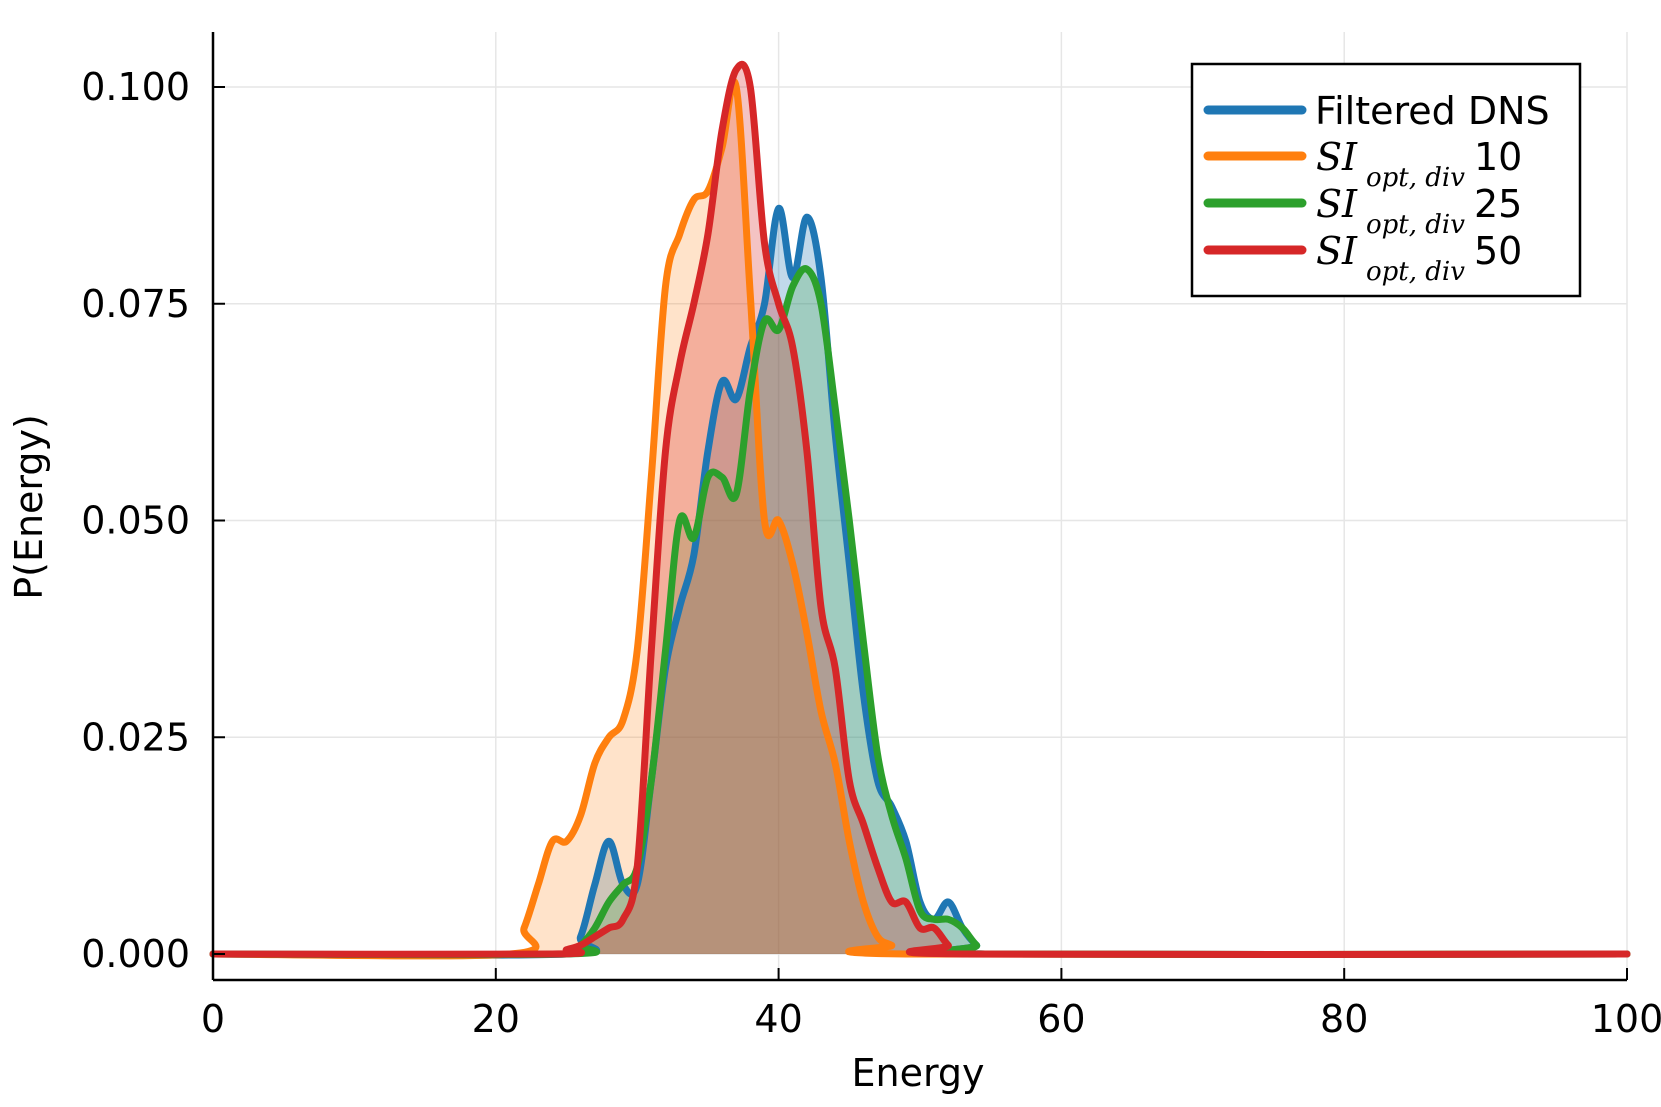 The height and width of the screenshot is (1107, 1661). Describe the element at coordinates (135, 304) in the screenshot. I see `y-tick-label: 0.075` at that location.